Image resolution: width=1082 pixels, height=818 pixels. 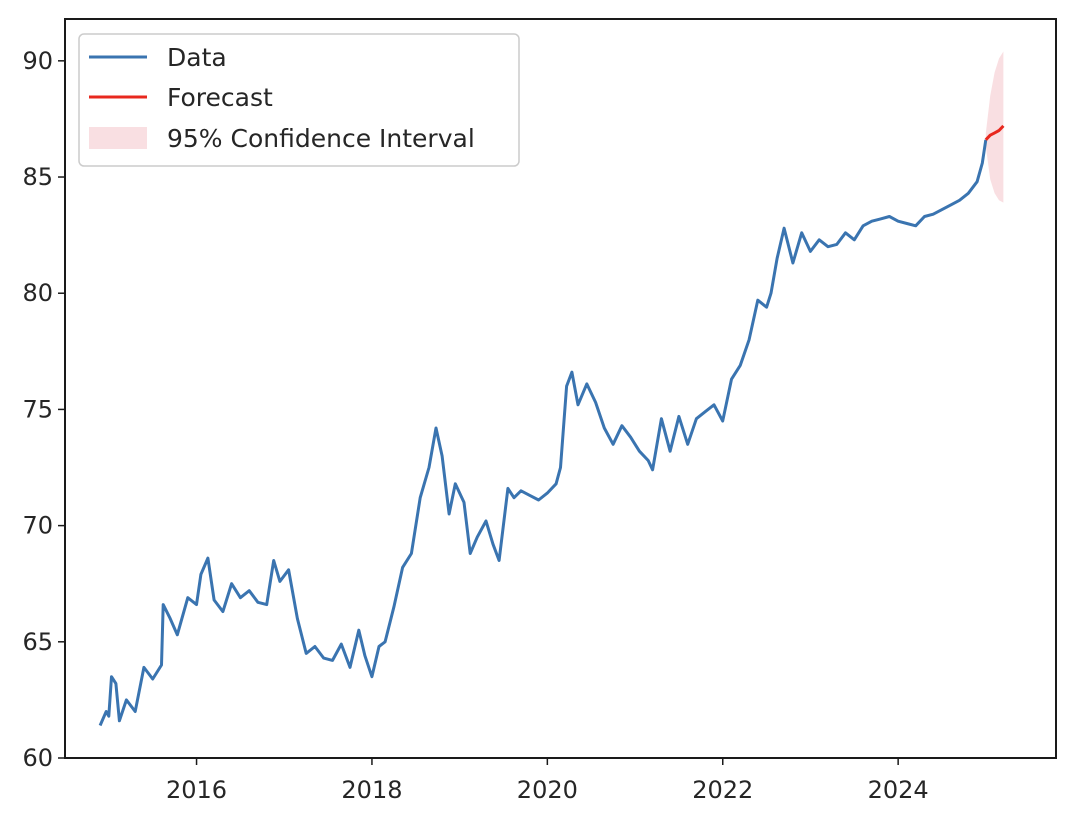 I want to click on x-tick-label: 2018, so click(x=371, y=790).